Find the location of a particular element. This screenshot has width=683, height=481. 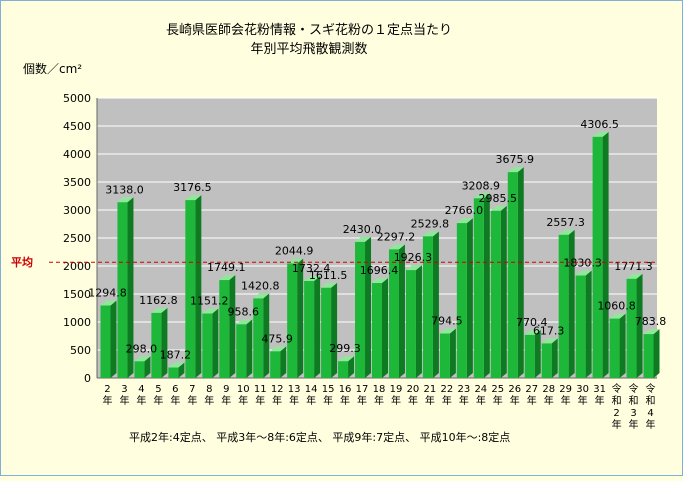

x-tick-label: 13 年 is located at coordinates (294, 395).